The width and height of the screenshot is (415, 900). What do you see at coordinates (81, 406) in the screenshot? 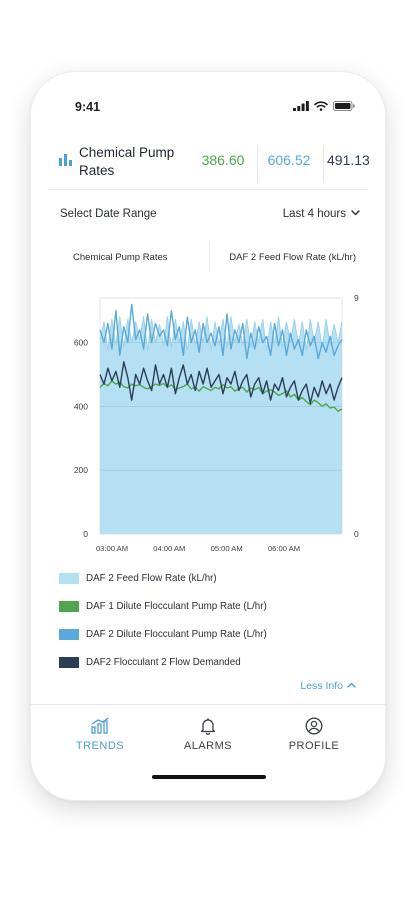
I see `y-left-tick-label: 400` at bounding box center [81, 406].